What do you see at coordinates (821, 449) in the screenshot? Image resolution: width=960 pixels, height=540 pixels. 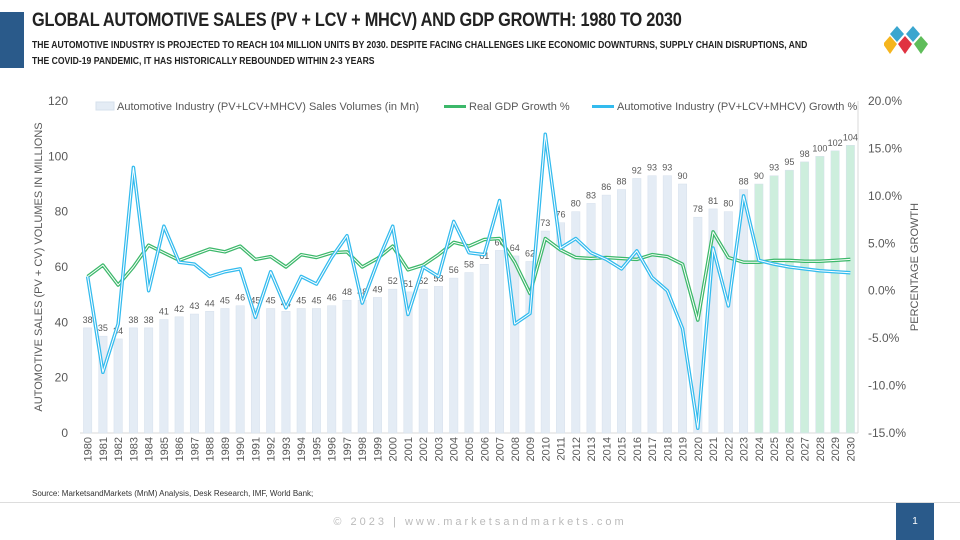 I see `x-tick-label: 2028` at bounding box center [821, 449].